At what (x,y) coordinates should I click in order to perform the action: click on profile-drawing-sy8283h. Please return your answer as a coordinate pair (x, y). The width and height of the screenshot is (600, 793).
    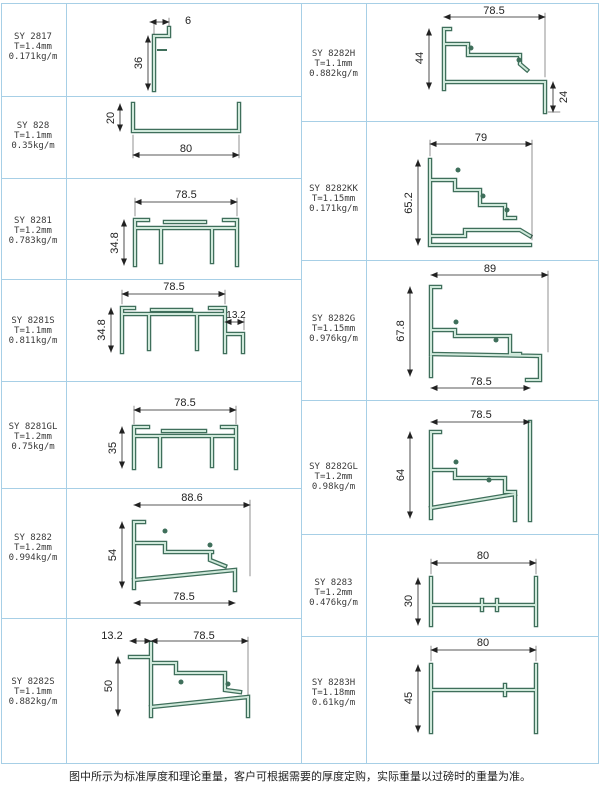
    Looking at the image, I should click on (477, 690).